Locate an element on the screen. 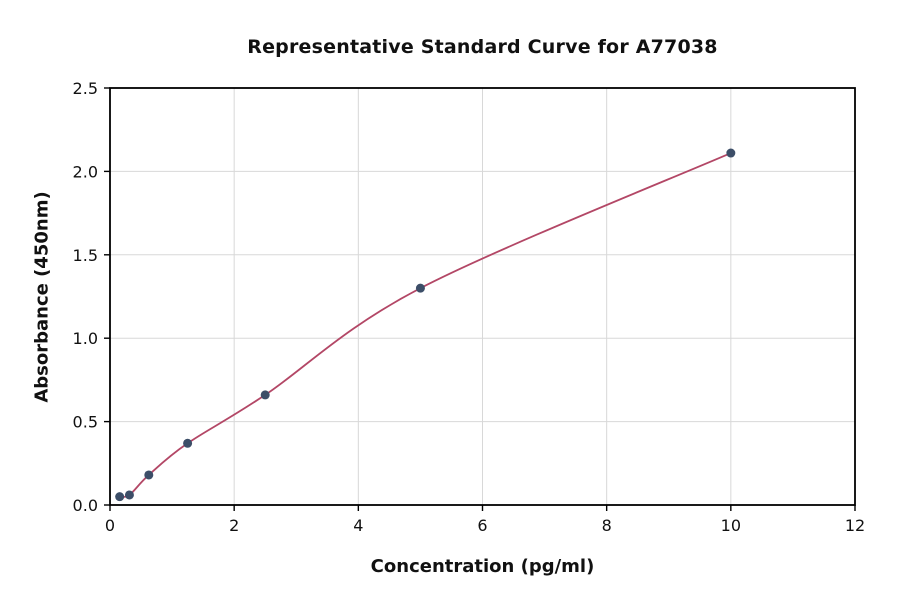 The image size is (900, 594). y-tick-label: 2.5 is located at coordinates (85, 88).